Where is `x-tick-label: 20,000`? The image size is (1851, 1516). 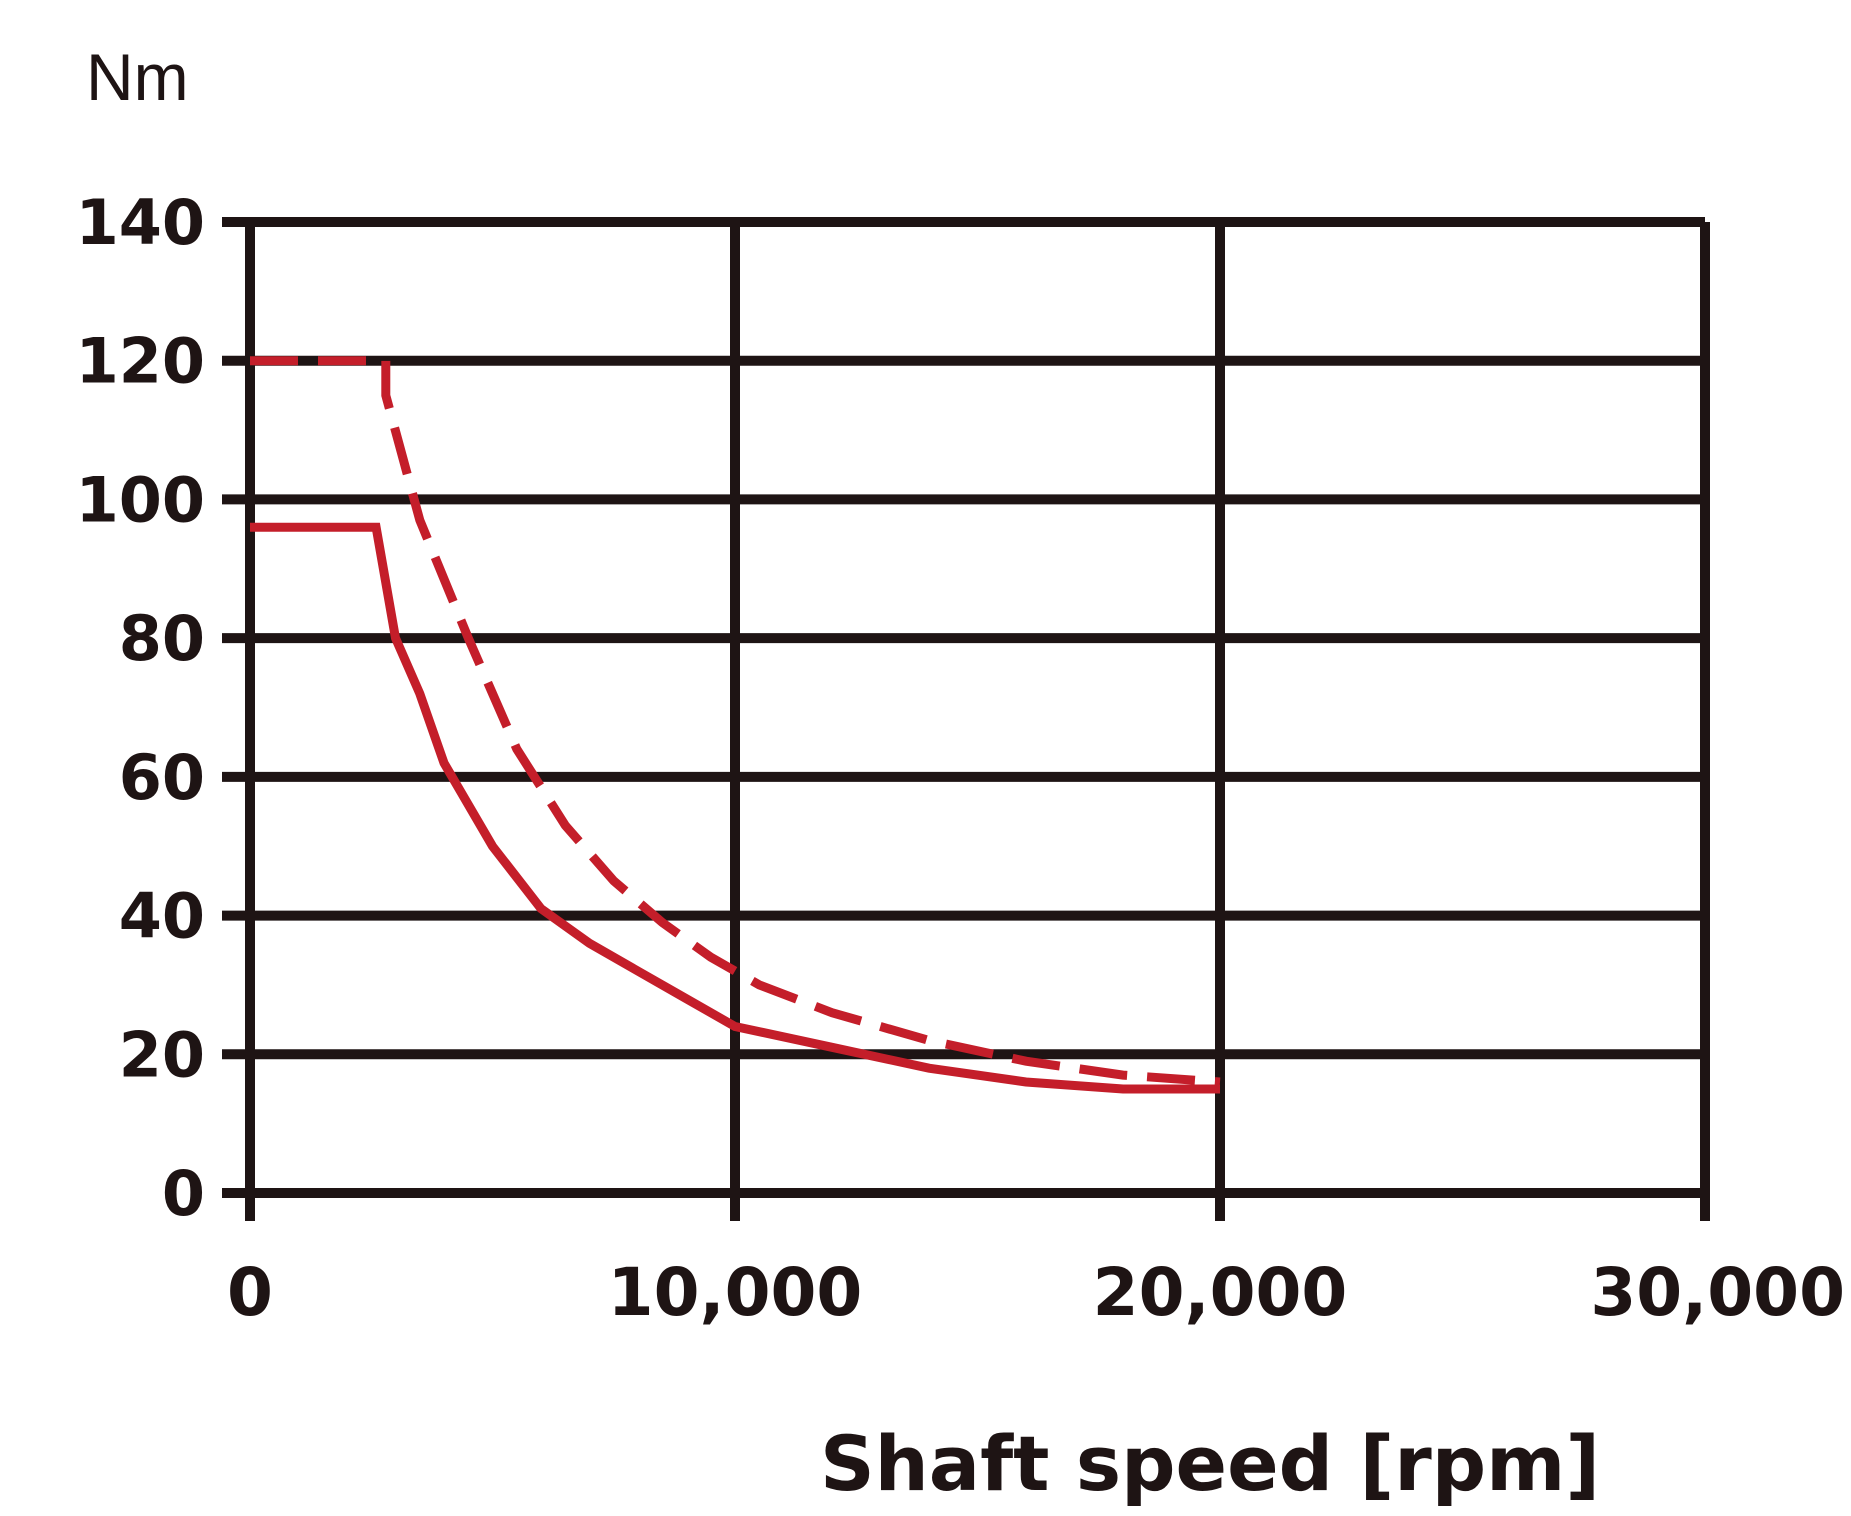 x-tick-label: 20,000 is located at coordinates (1220, 1292).